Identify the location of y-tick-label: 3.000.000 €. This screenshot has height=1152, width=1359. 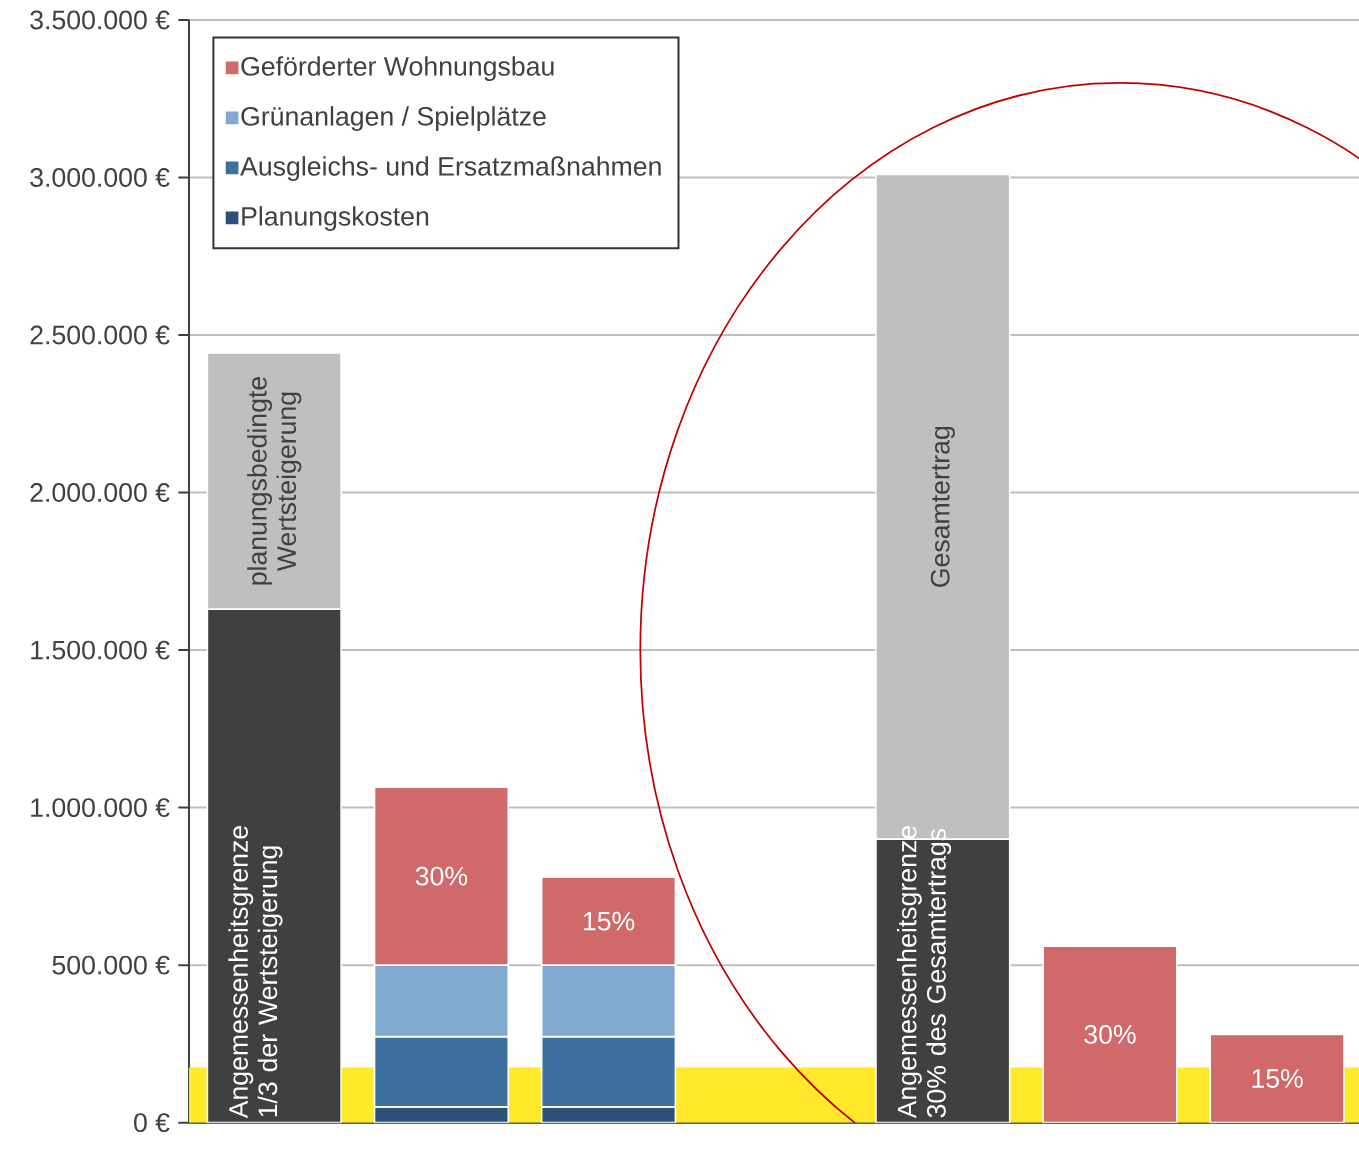
(100, 177).